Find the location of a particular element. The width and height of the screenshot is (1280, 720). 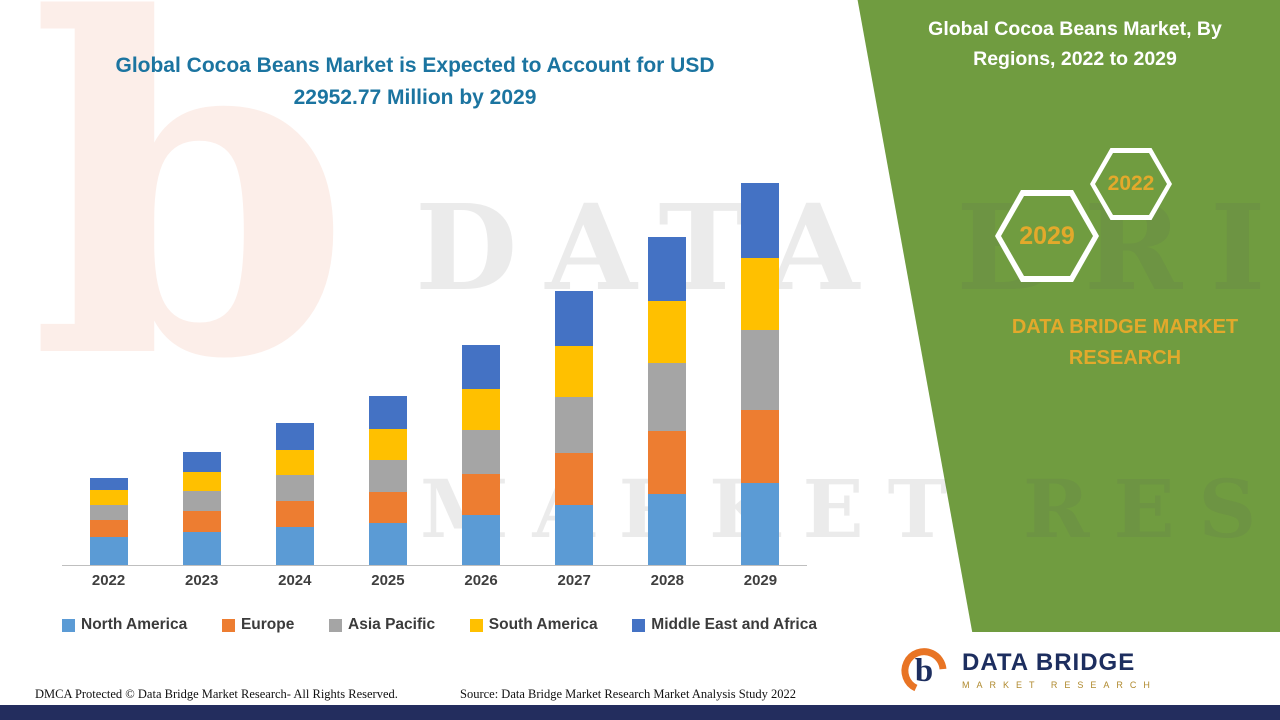

legend-item-south-america: South America is located at coordinates (533, 625).